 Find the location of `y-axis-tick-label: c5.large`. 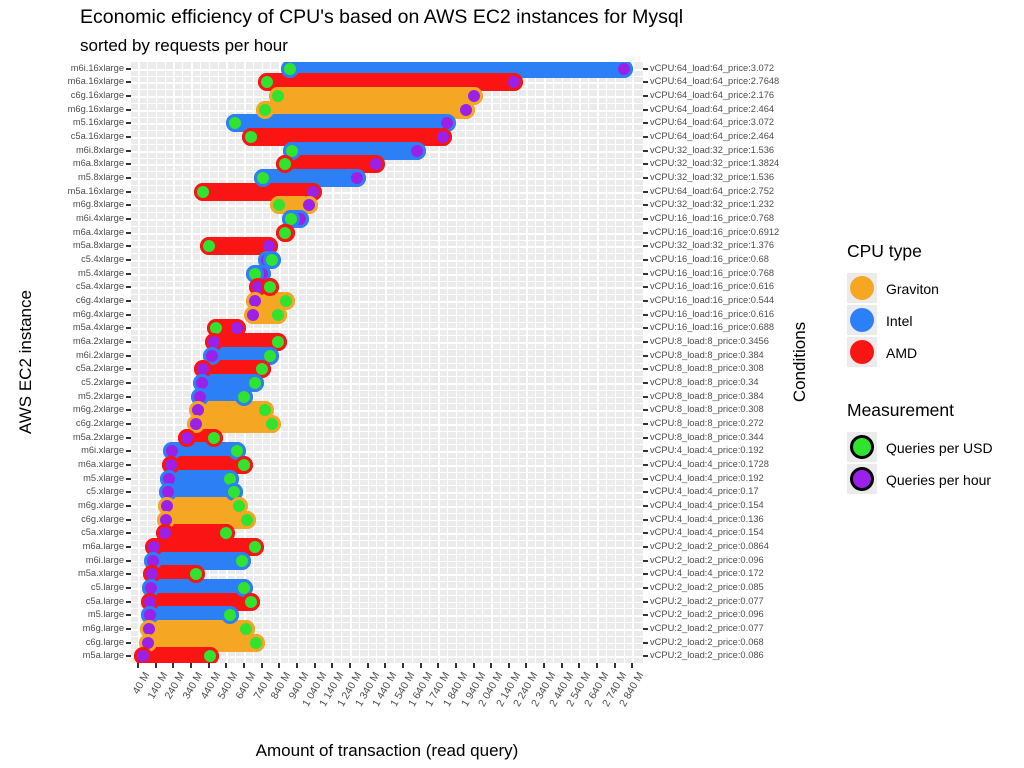

y-axis-tick-label: c5.large is located at coordinates (107, 586).